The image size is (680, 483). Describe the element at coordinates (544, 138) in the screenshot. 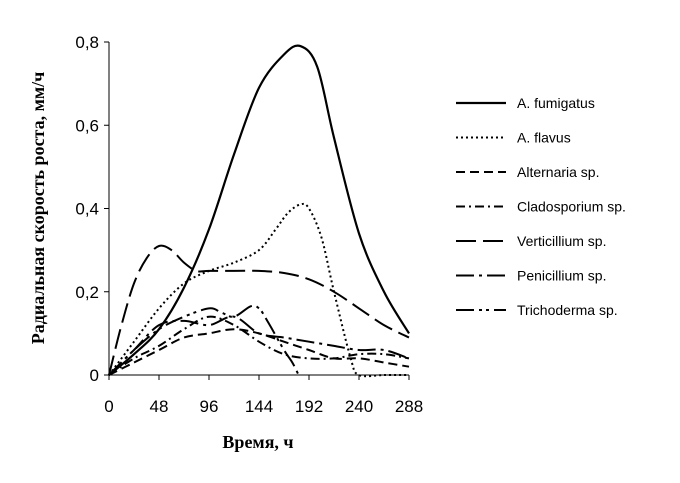

I see `legend-label-2: A. flavus` at that location.